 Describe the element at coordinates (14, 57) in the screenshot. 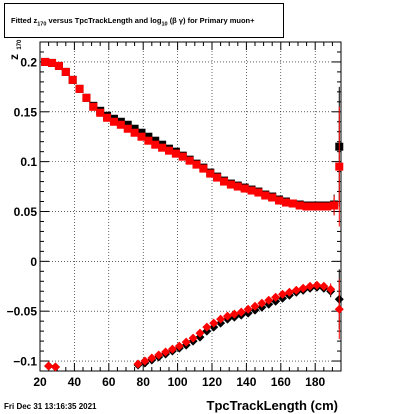

I see `y-axis-label-main: z` at that location.